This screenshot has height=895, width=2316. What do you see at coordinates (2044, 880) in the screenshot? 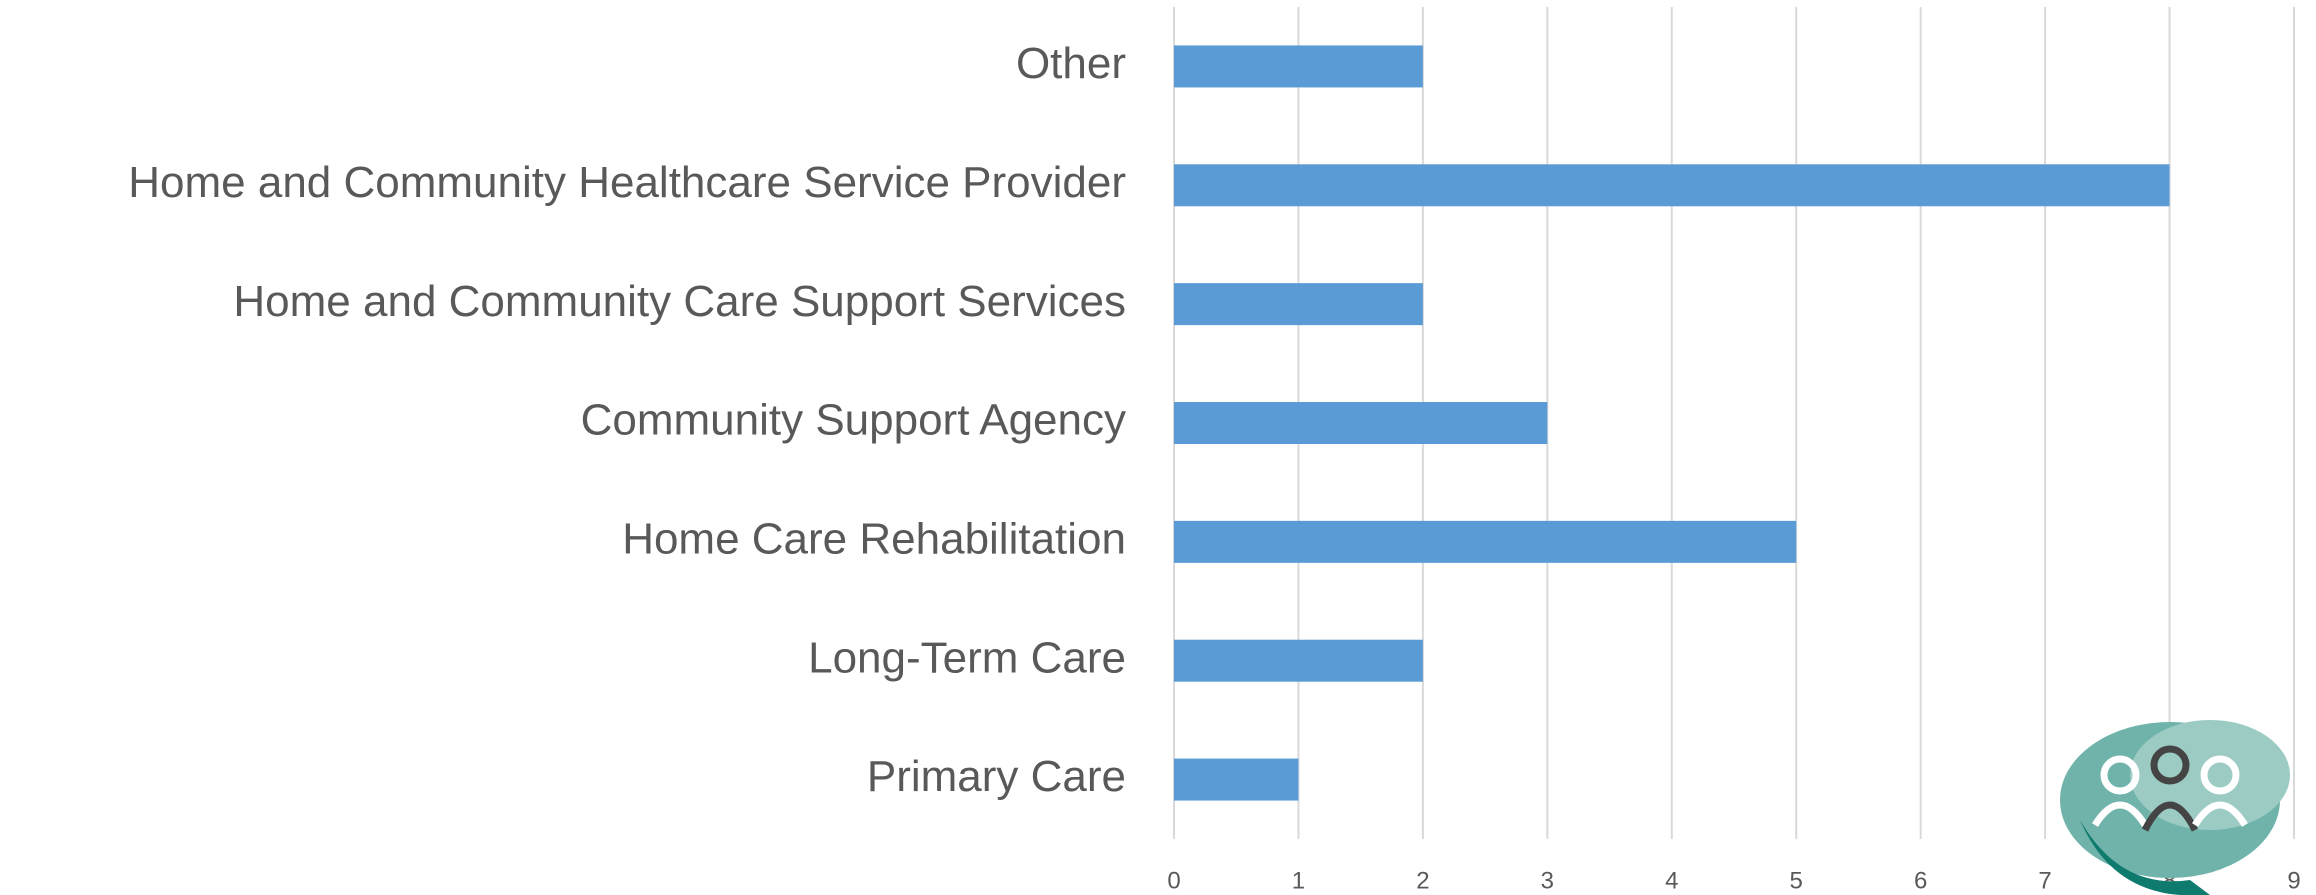
I see `x-tick-label: 7` at bounding box center [2044, 880].